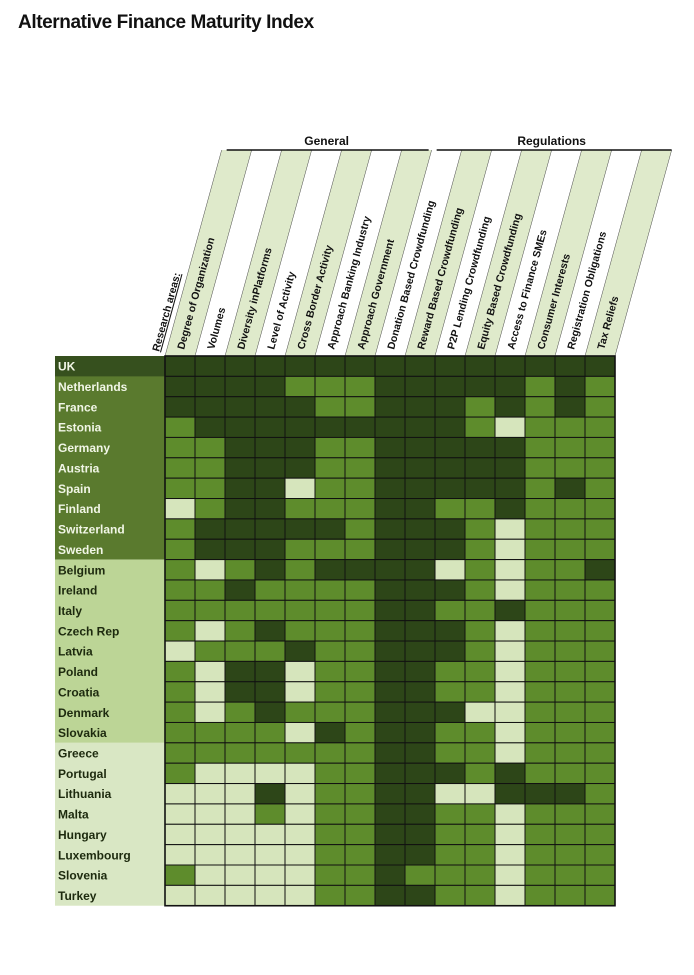 Image resolution: width=694 pixels, height=975 pixels. I want to click on country-label: Denmark, so click(84, 713).